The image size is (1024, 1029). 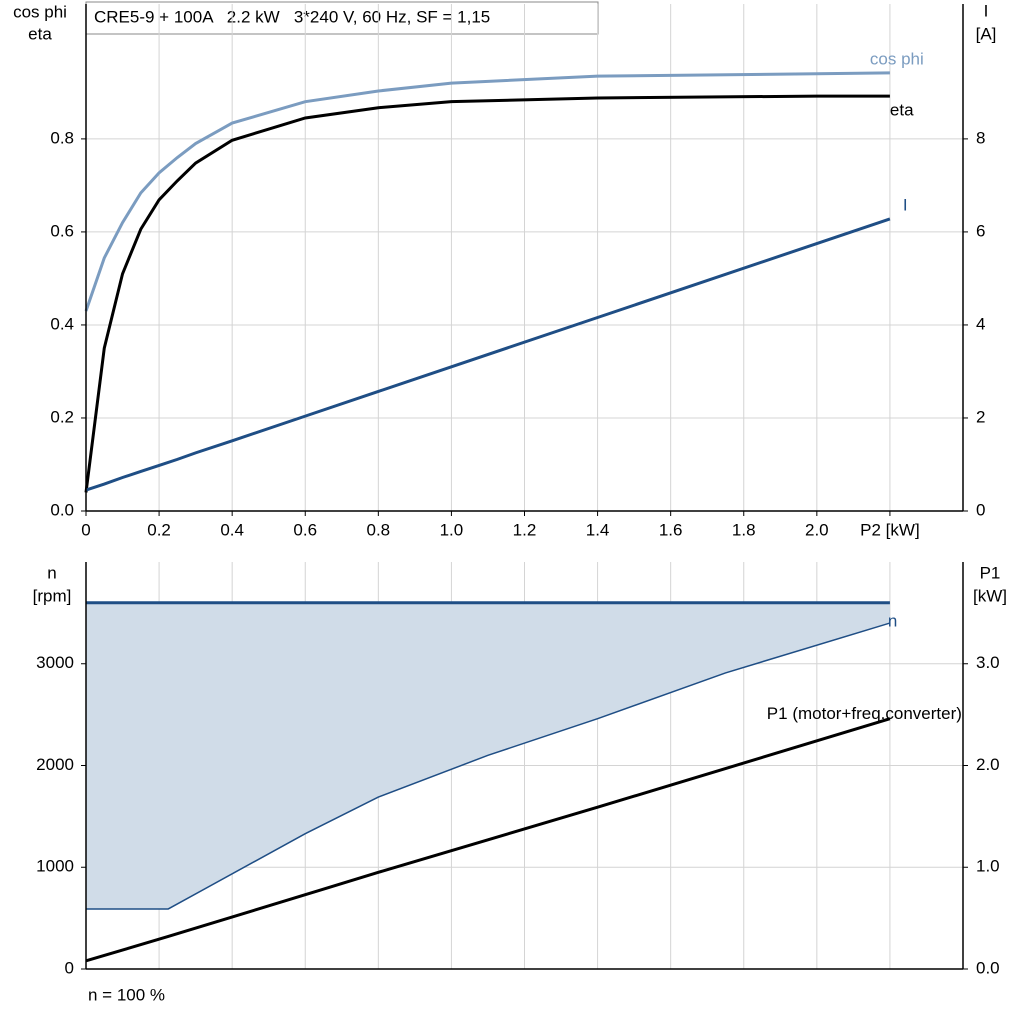 I want to click on x-tick-label: 1.8, so click(x=744, y=529).